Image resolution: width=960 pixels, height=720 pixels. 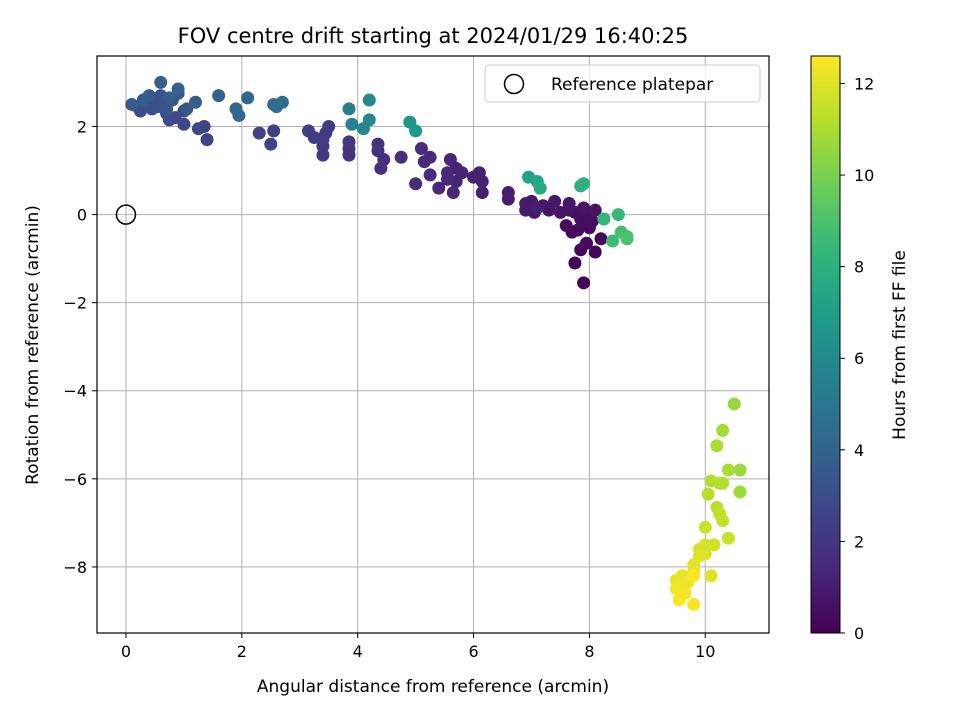 I want to click on x-tick-label: 4, so click(x=358, y=651).